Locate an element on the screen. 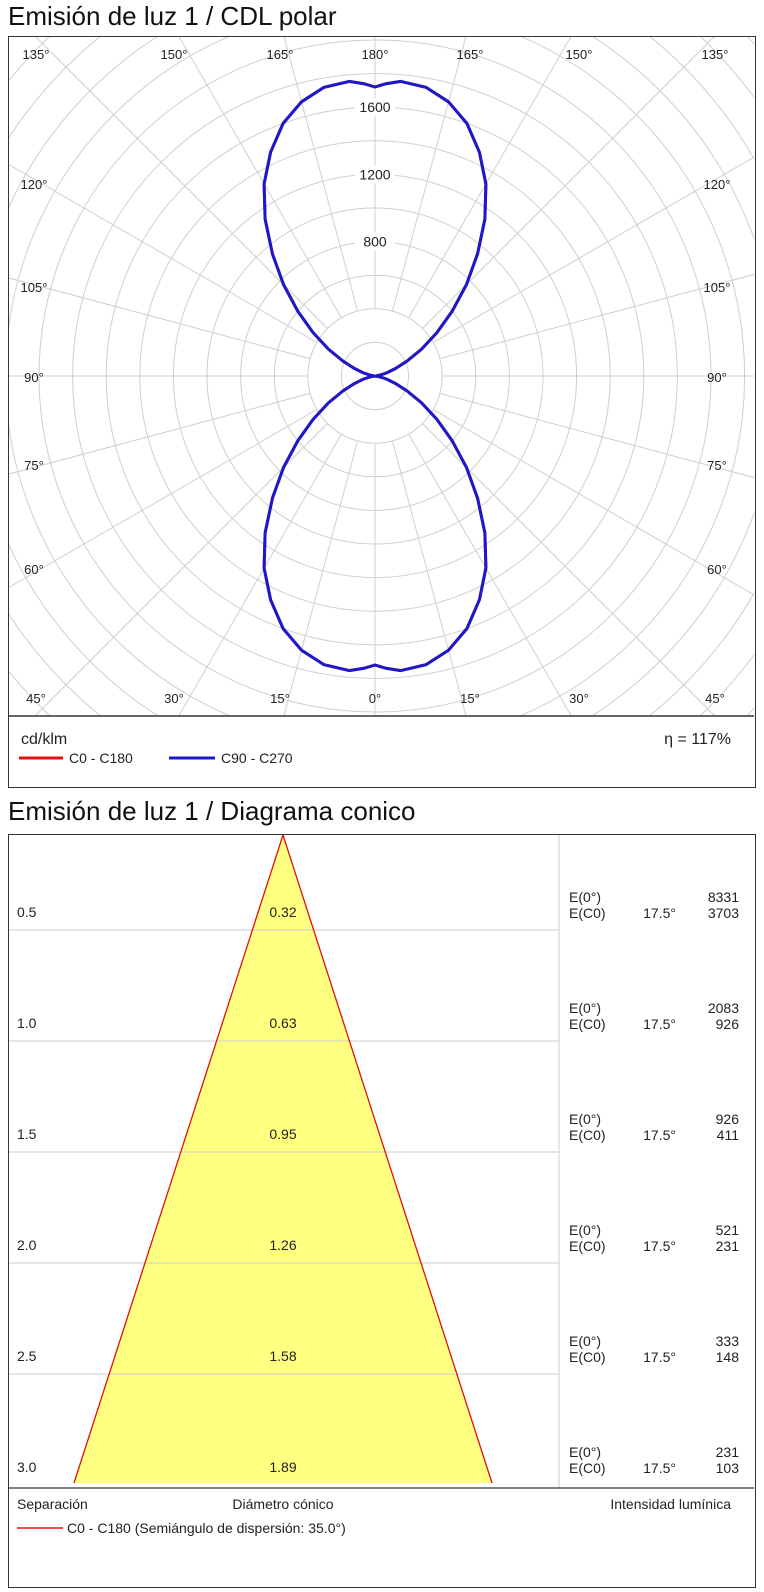 Image resolution: width=764 pixels, height=1592 pixels. polar-chart-title: Emisión de luz 1 / CDL polar is located at coordinates (172, 16).